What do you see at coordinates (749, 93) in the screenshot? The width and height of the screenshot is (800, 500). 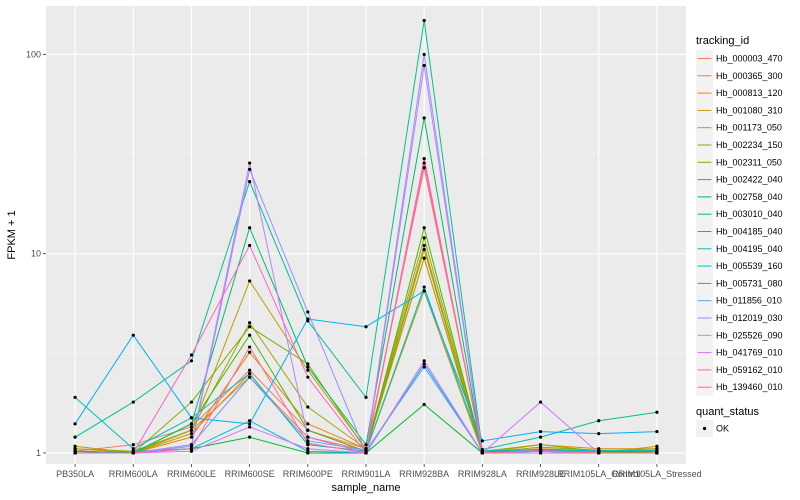 I see `legend-label-Hb_000813_120: Hb_000813_120` at bounding box center [749, 93].